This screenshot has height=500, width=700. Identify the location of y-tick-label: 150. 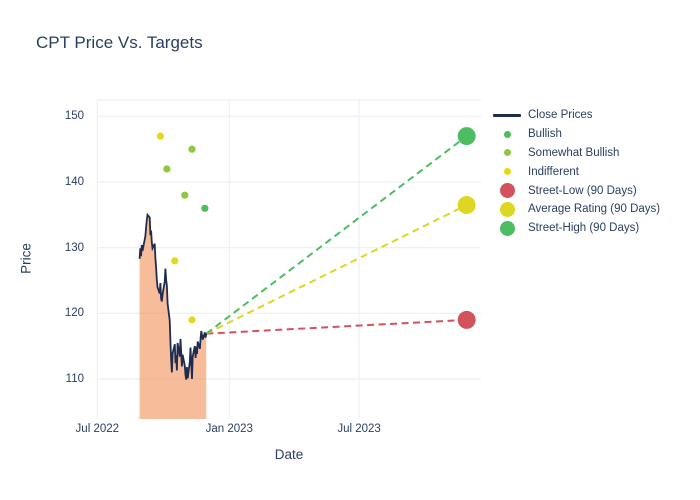
(74, 116).